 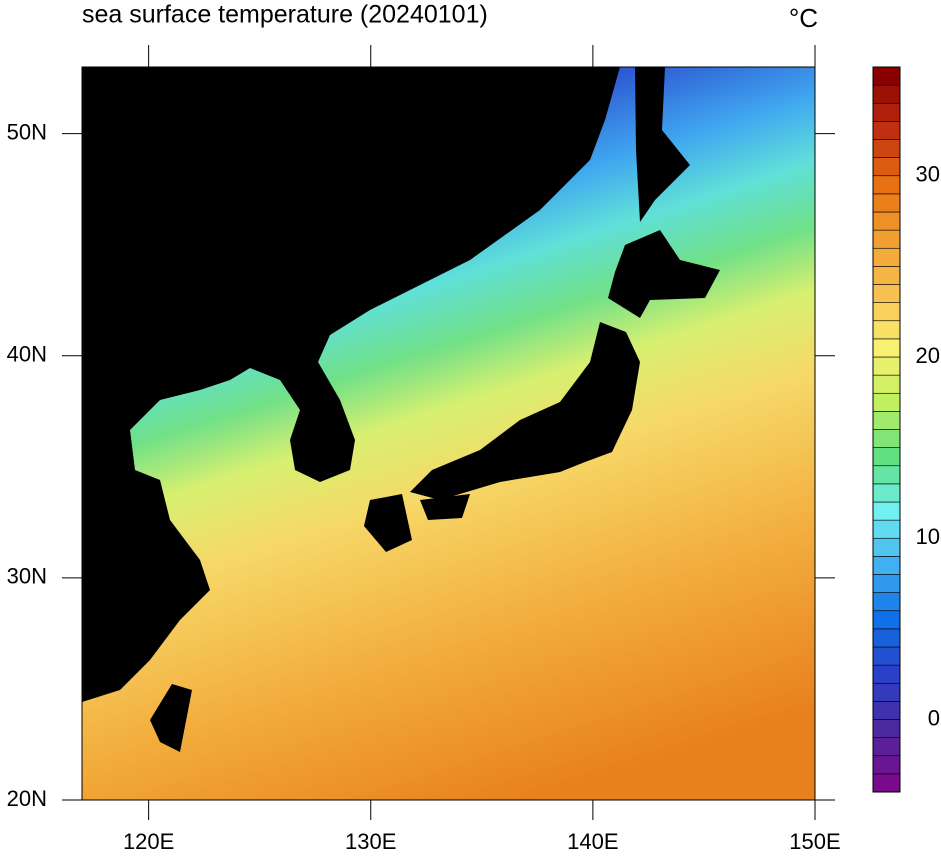 I want to click on colorbar-tick-label: 10, so click(x=928, y=536).